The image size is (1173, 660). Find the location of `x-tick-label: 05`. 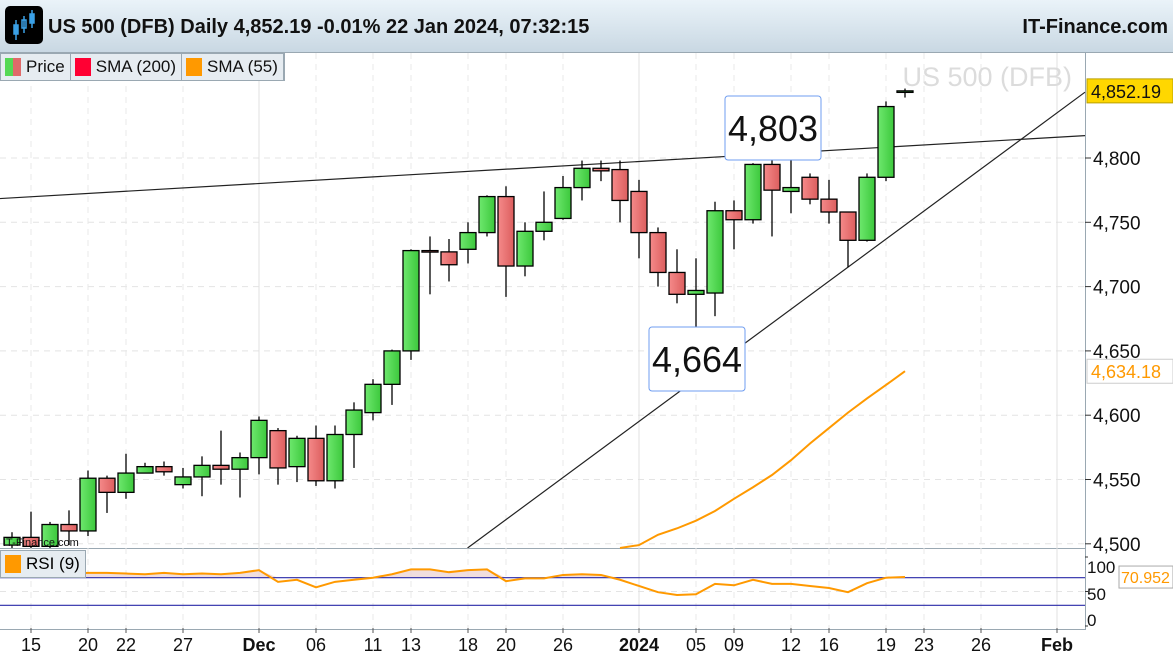

x-tick-label: 05 is located at coordinates (696, 645).